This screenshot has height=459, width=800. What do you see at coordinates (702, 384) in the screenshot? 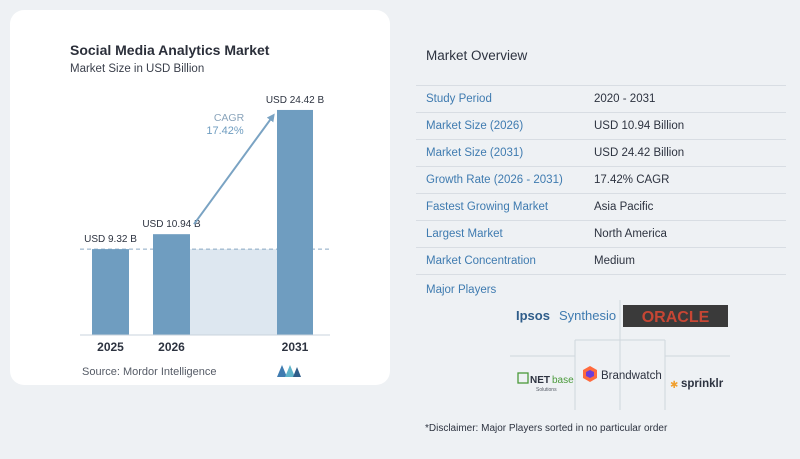
I see `sprinklr-text: sprinklr` at bounding box center [702, 384].